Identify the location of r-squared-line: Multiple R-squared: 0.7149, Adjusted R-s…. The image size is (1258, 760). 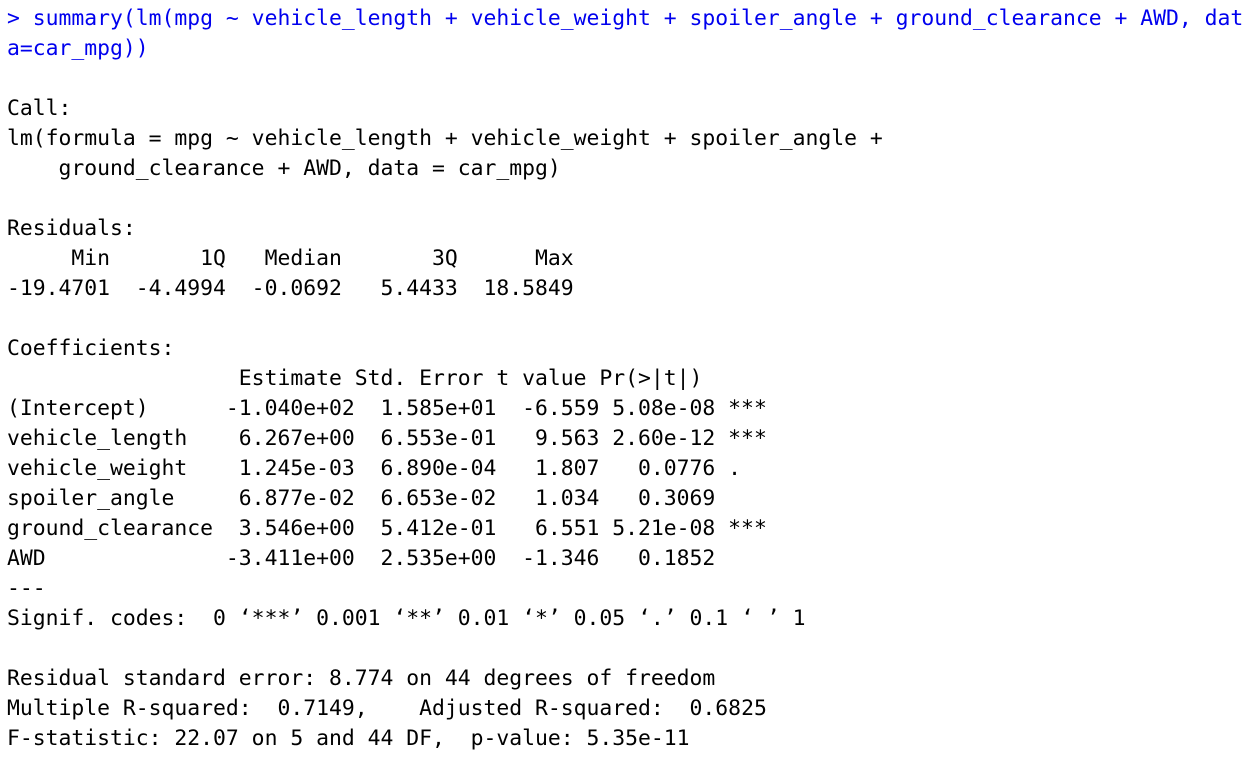
(393, 708).